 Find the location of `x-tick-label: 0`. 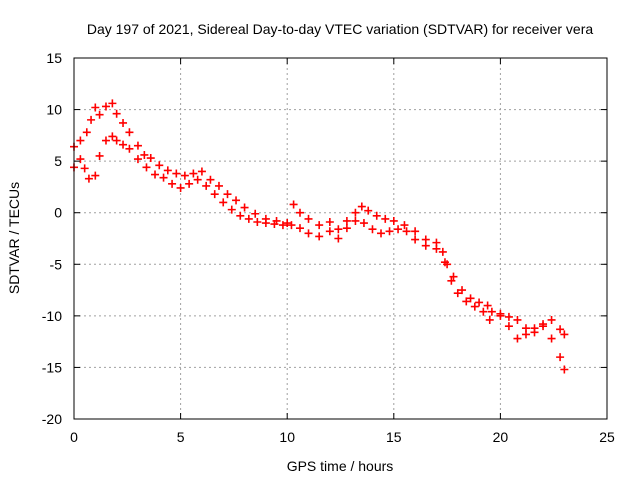

x-tick-label: 0 is located at coordinates (74, 437).